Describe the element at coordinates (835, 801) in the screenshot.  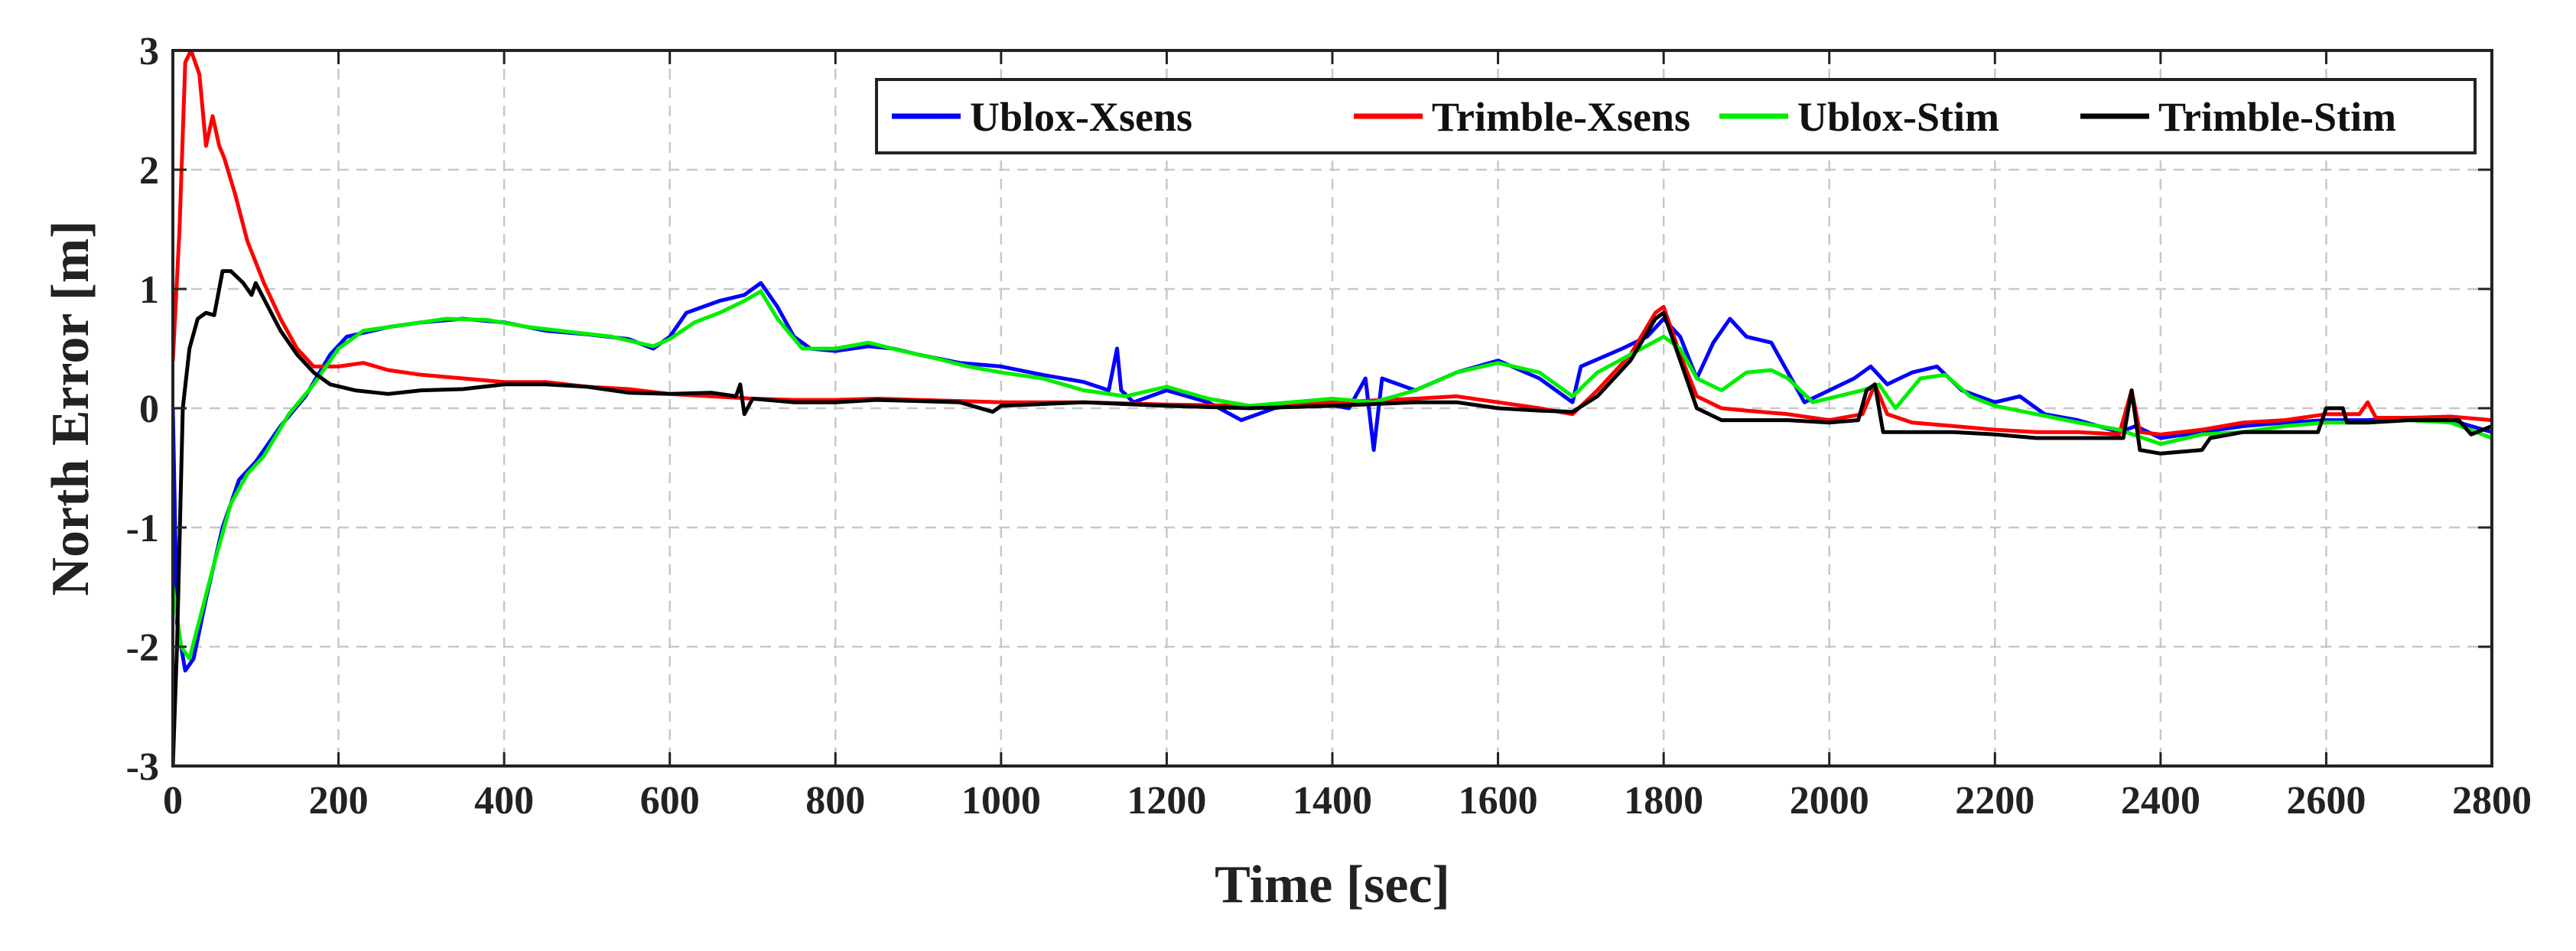
I see `x-tick-label: 800` at that location.